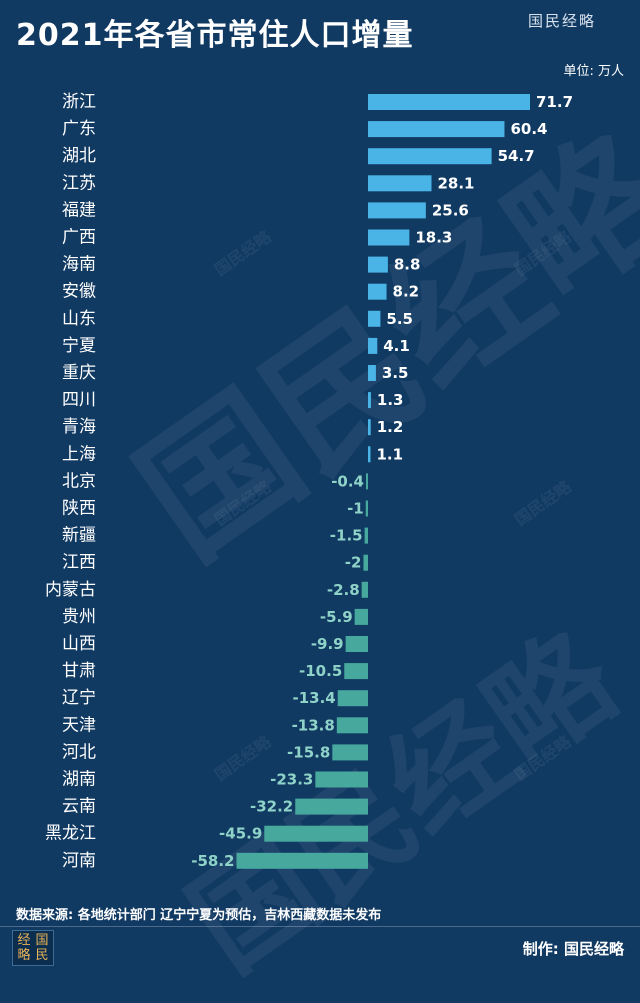  I want to click on value-label: 28.1, so click(455, 183).